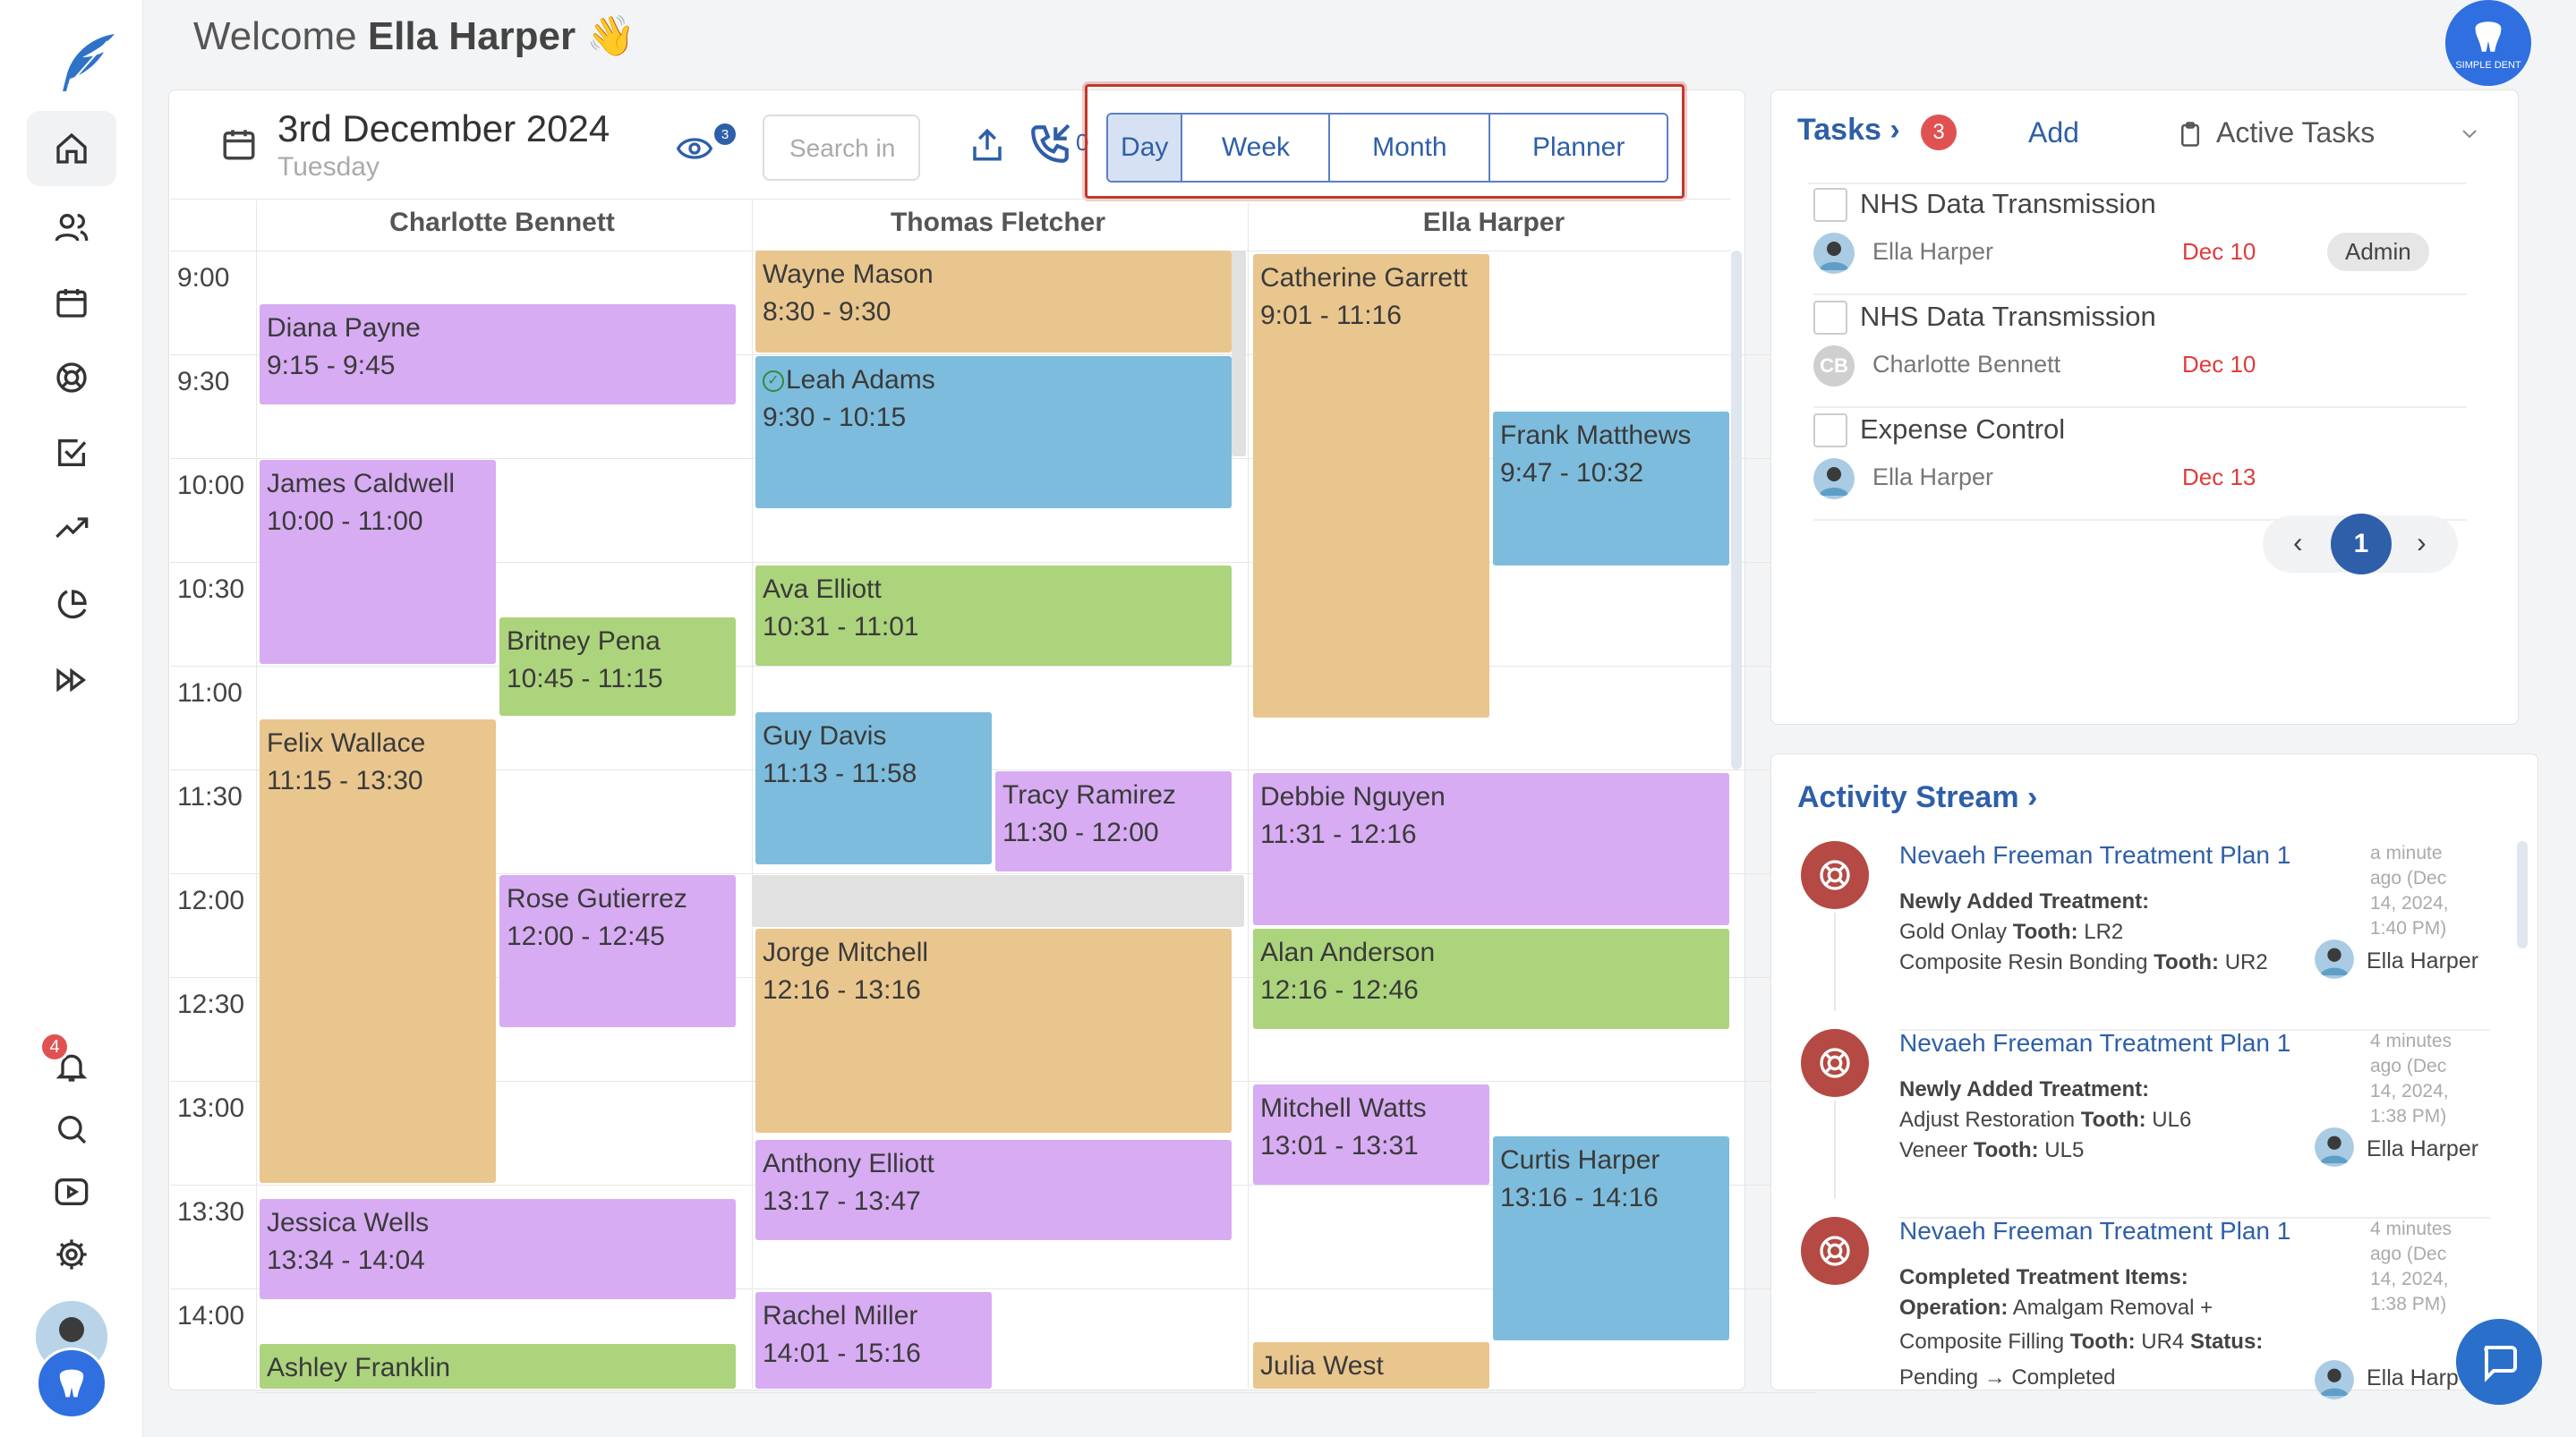  What do you see at coordinates (211, 1212) in the screenshot?
I see `time-slot-label: 13:30` at bounding box center [211, 1212].